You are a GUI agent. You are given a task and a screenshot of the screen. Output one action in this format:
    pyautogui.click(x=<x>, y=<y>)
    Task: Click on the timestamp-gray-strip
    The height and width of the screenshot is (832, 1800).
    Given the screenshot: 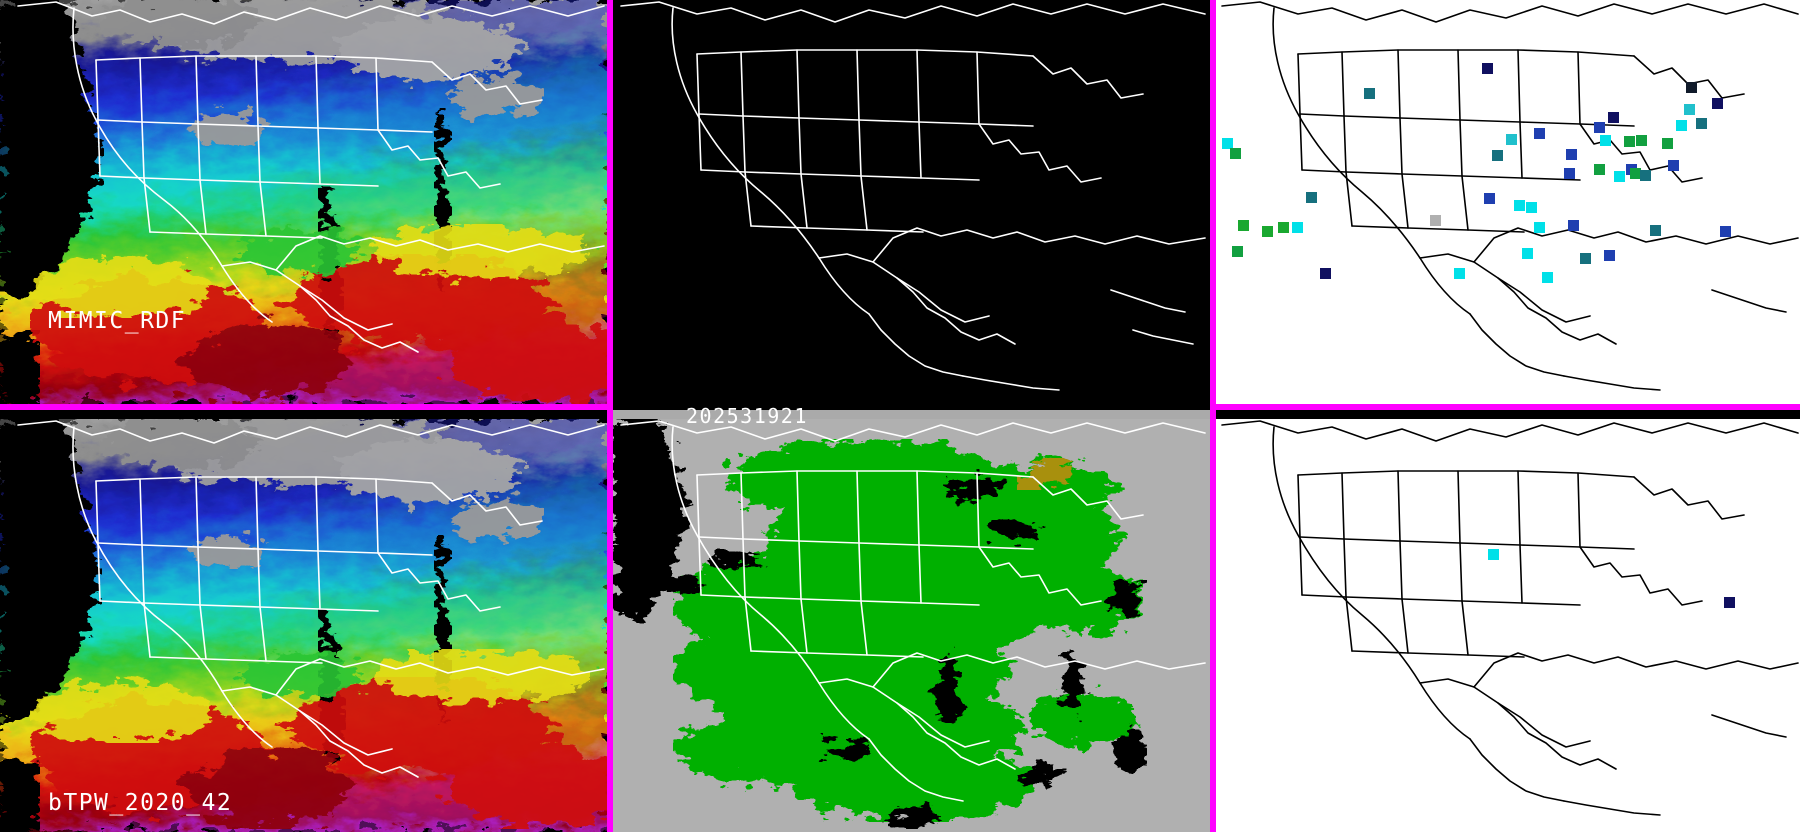 What is the action you would take?
    pyautogui.click(x=911, y=414)
    